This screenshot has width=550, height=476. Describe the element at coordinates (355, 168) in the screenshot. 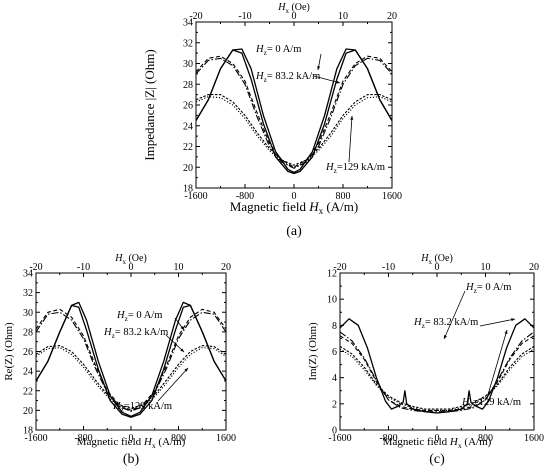

I see `annotation-label-3: Hz=129 kA/m` at that location.